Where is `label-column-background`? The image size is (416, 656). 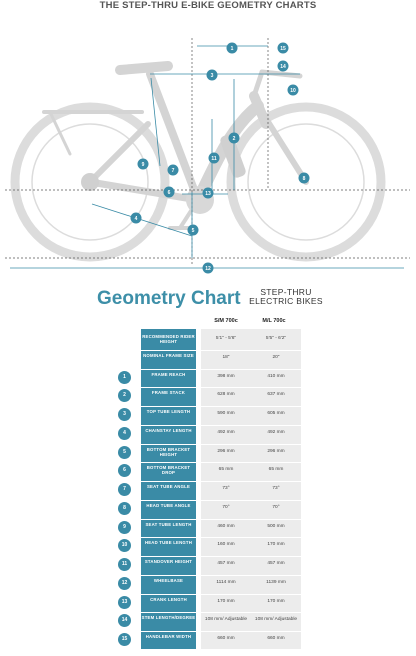 label-column-background is located at coordinates (168, 489).